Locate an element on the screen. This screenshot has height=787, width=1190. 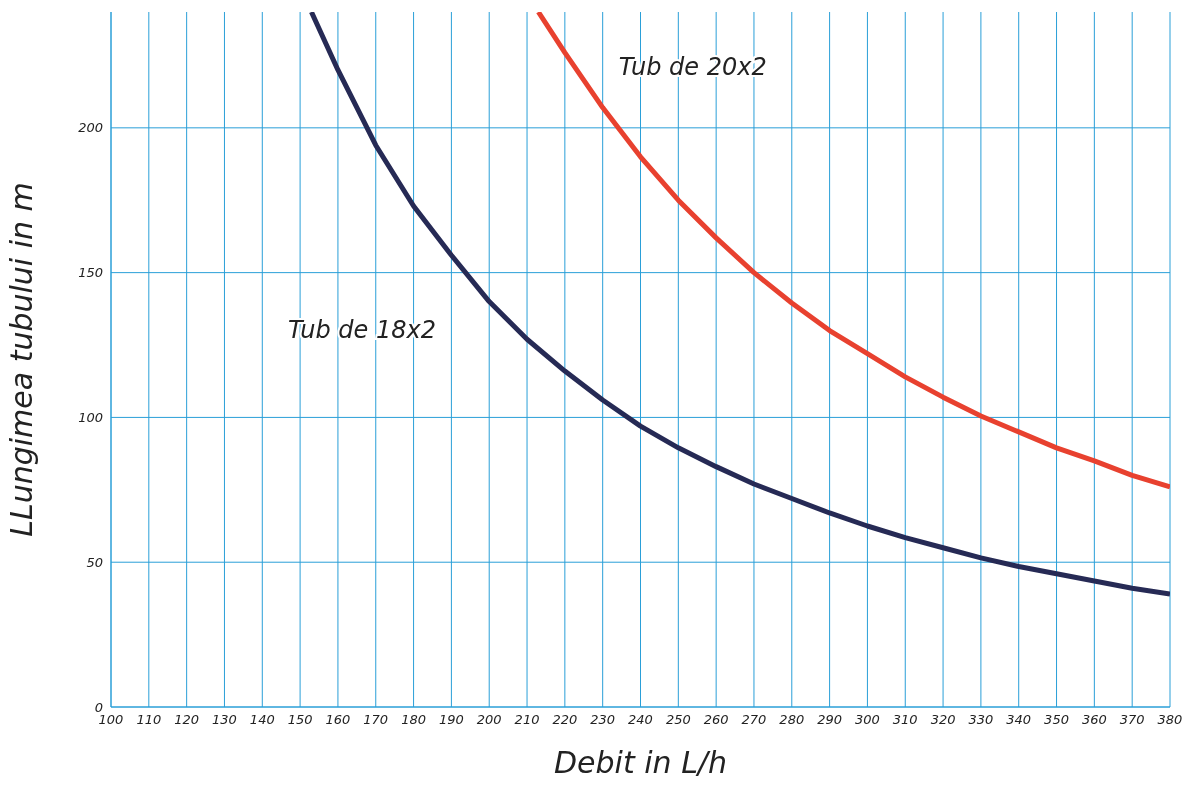
x-tick-label: 200 is located at coordinates (489, 720).